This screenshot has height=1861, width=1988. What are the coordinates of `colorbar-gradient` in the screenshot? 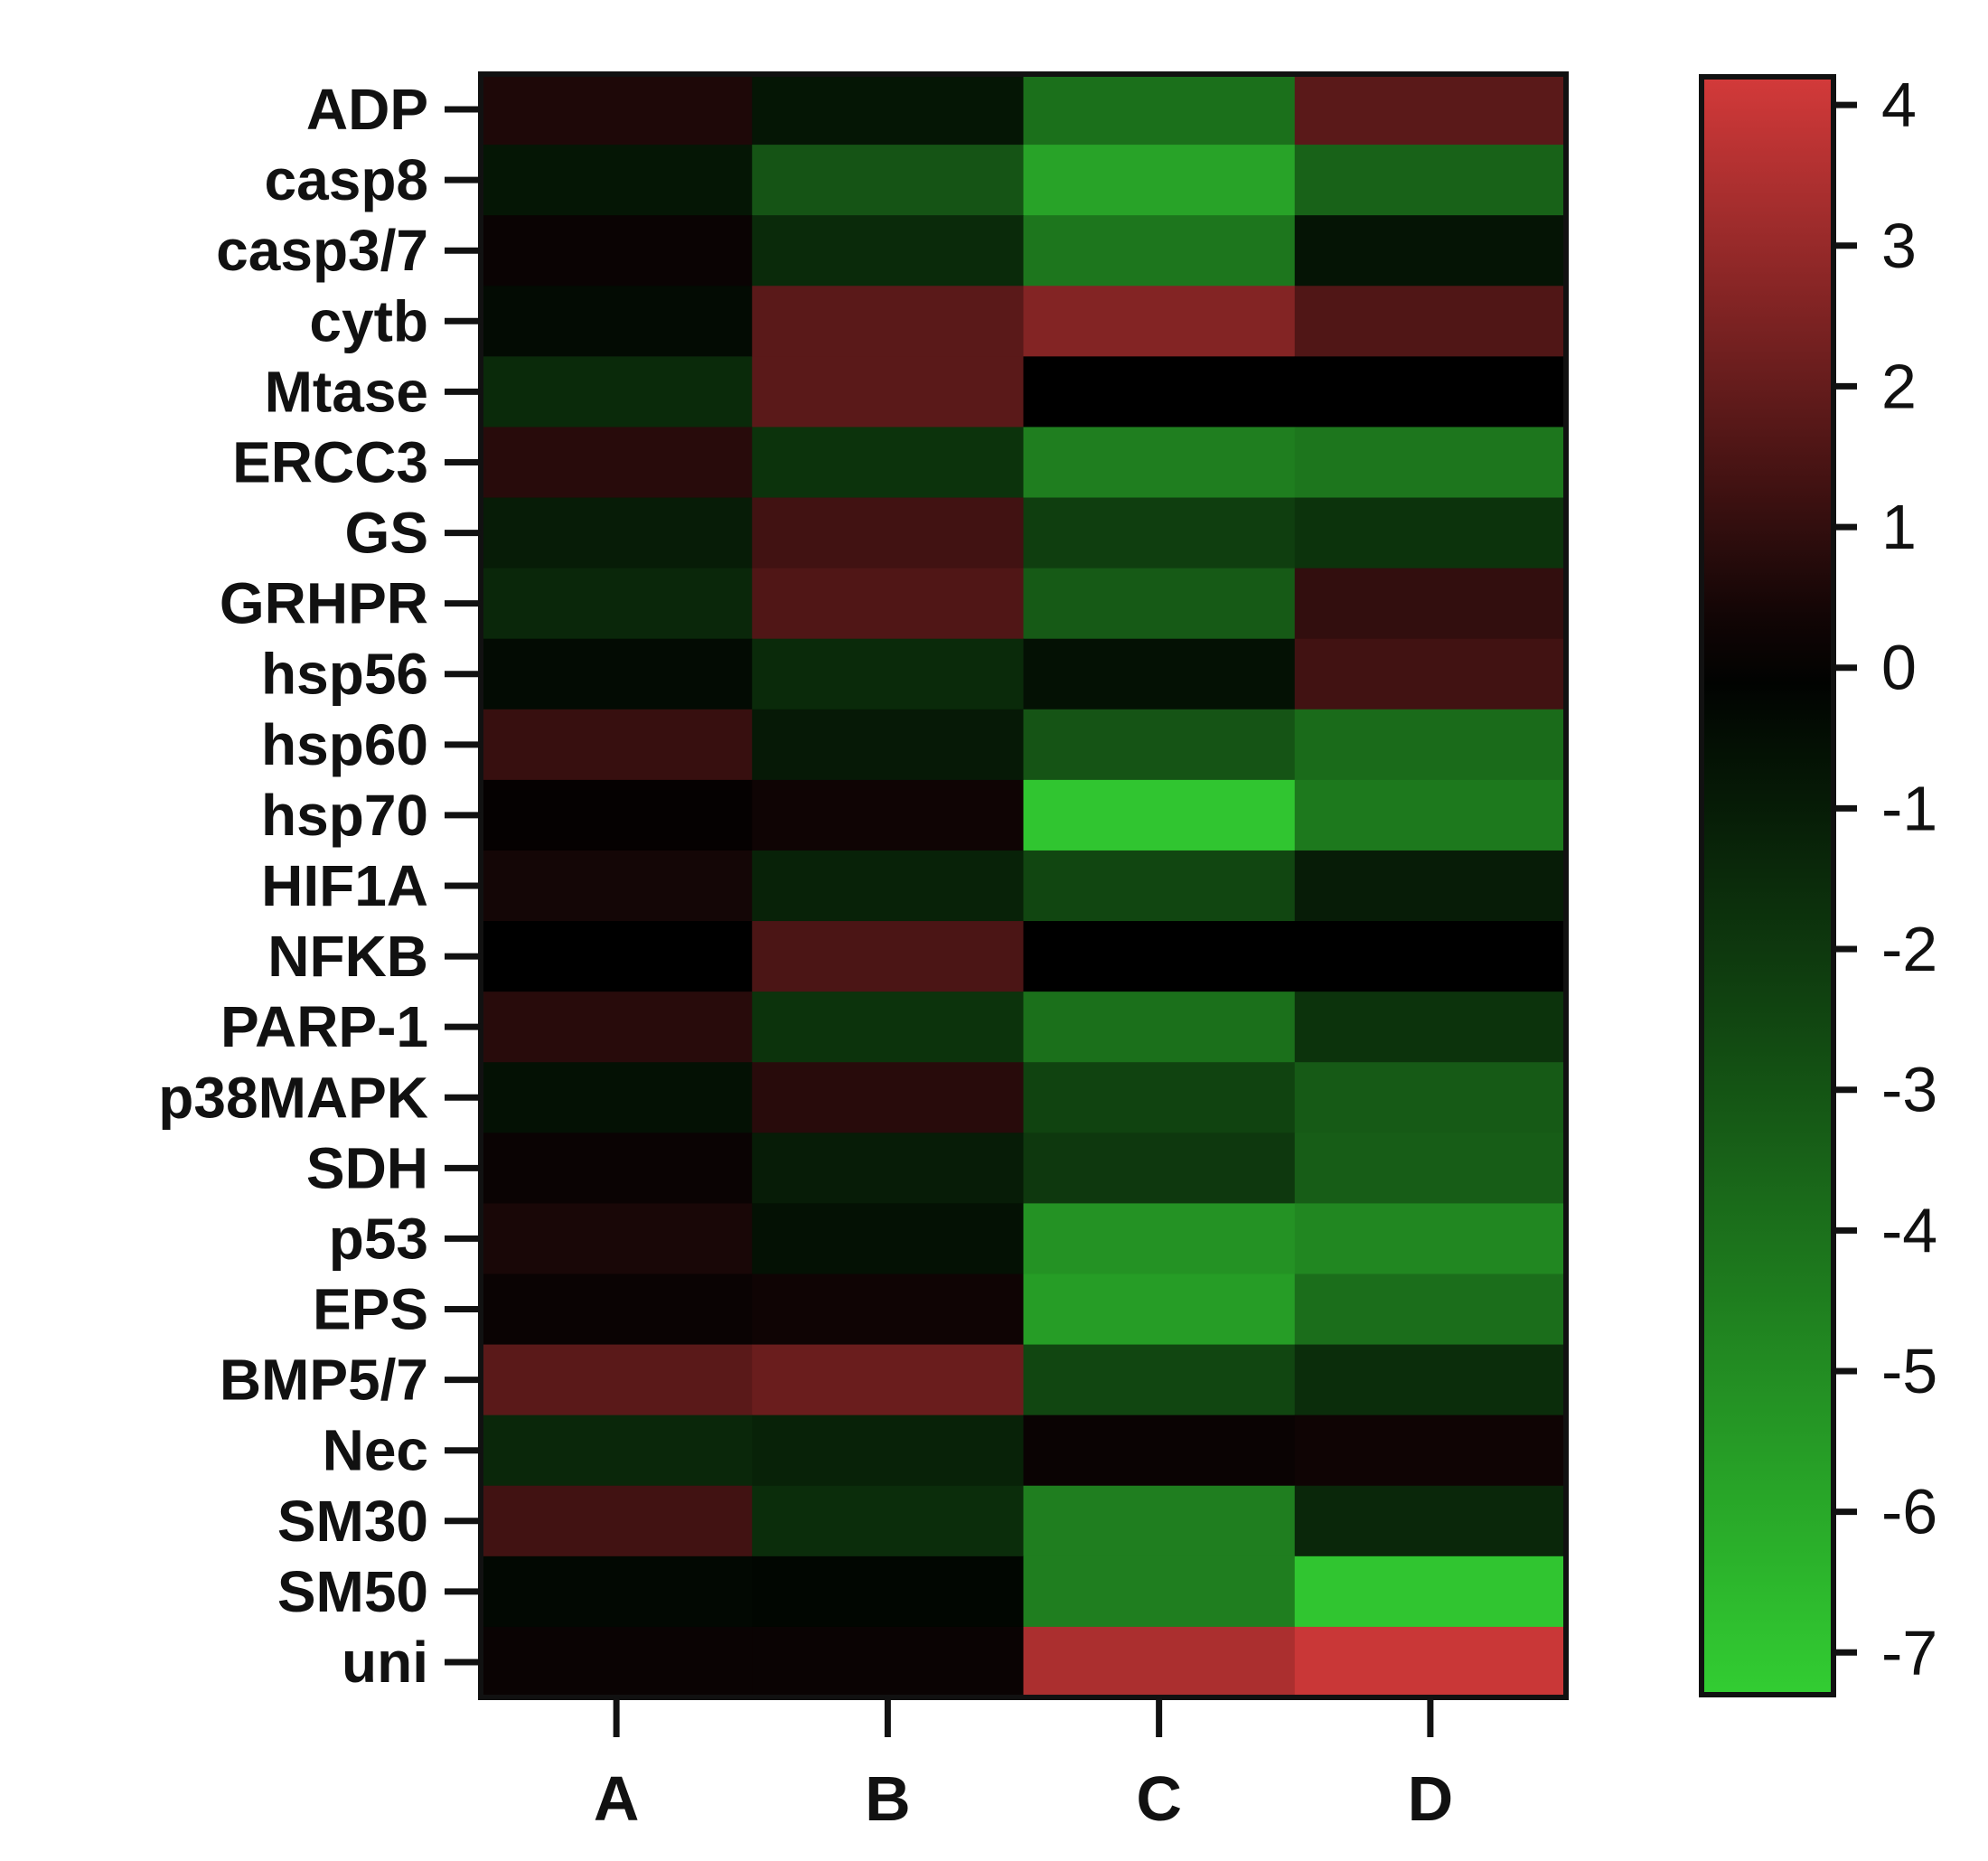 It's located at (1767, 885).